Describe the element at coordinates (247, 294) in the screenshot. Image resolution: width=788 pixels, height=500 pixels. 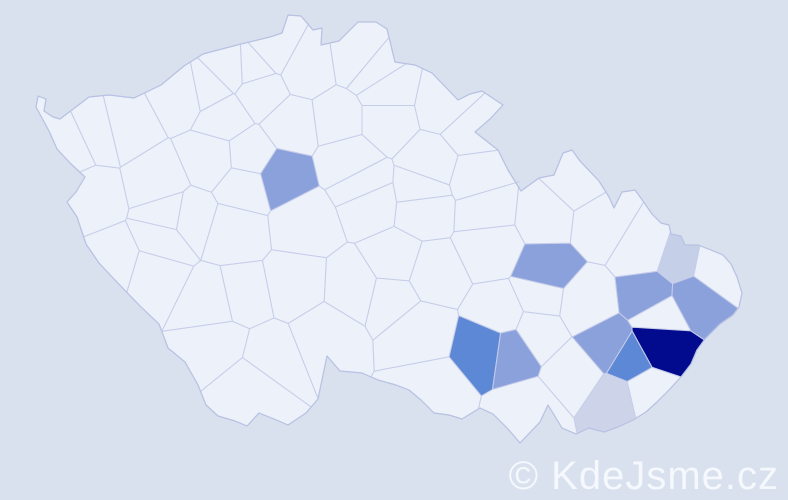
I see `district-pisek` at that location.